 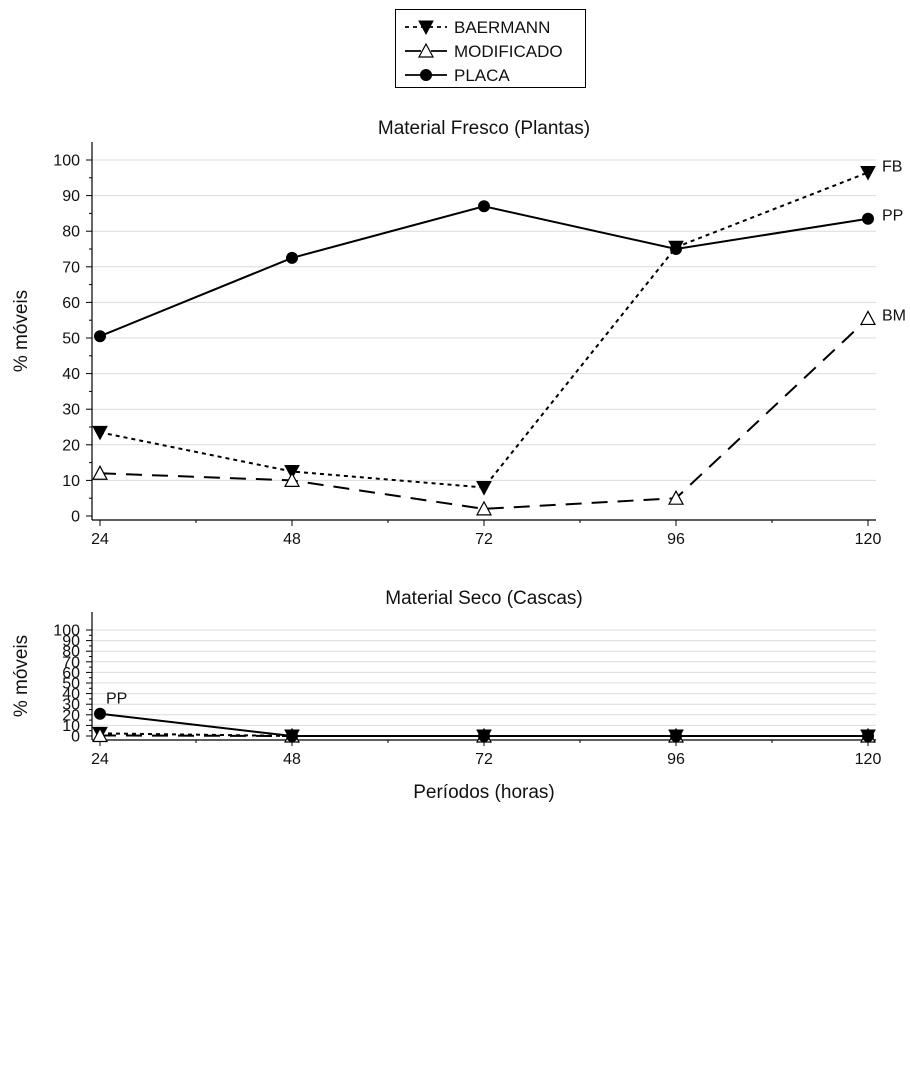 What do you see at coordinates (892, 166) in the screenshot?
I see `annotation-fb: FB` at bounding box center [892, 166].